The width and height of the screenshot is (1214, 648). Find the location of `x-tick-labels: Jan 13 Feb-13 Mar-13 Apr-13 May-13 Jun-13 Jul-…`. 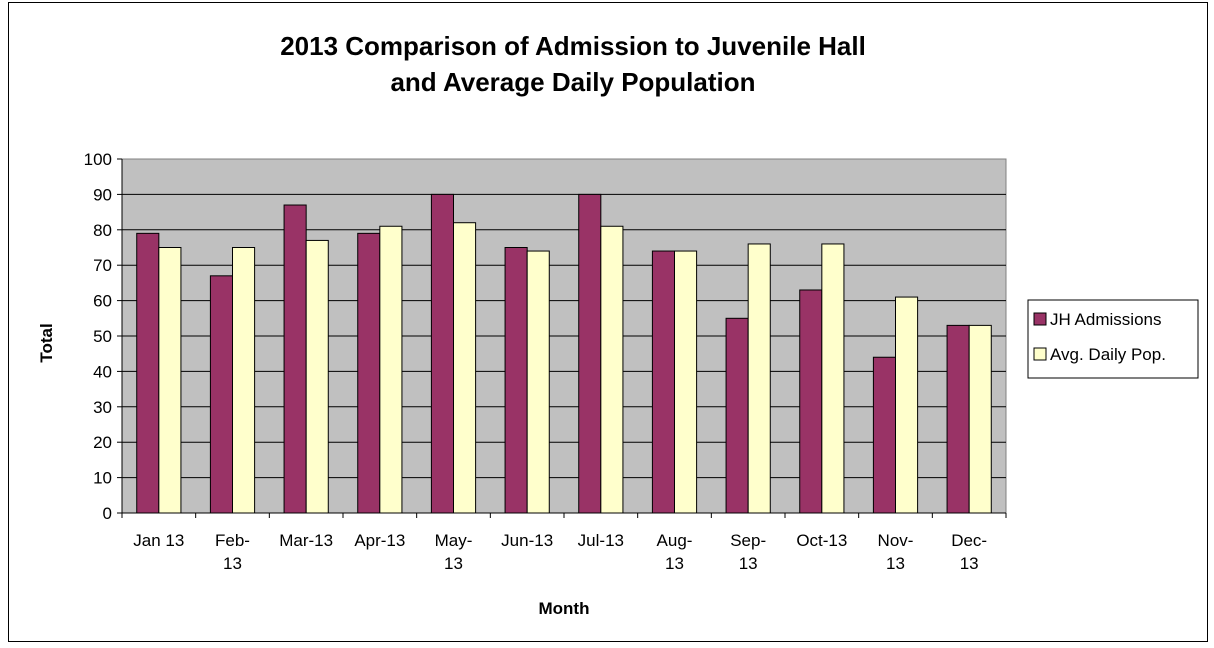

x-tick-labels: Jan 13 Feb-13 Mar-13 Apr-13 May-13 Jun-13 Jul-… is located at coordinates (560, 552).